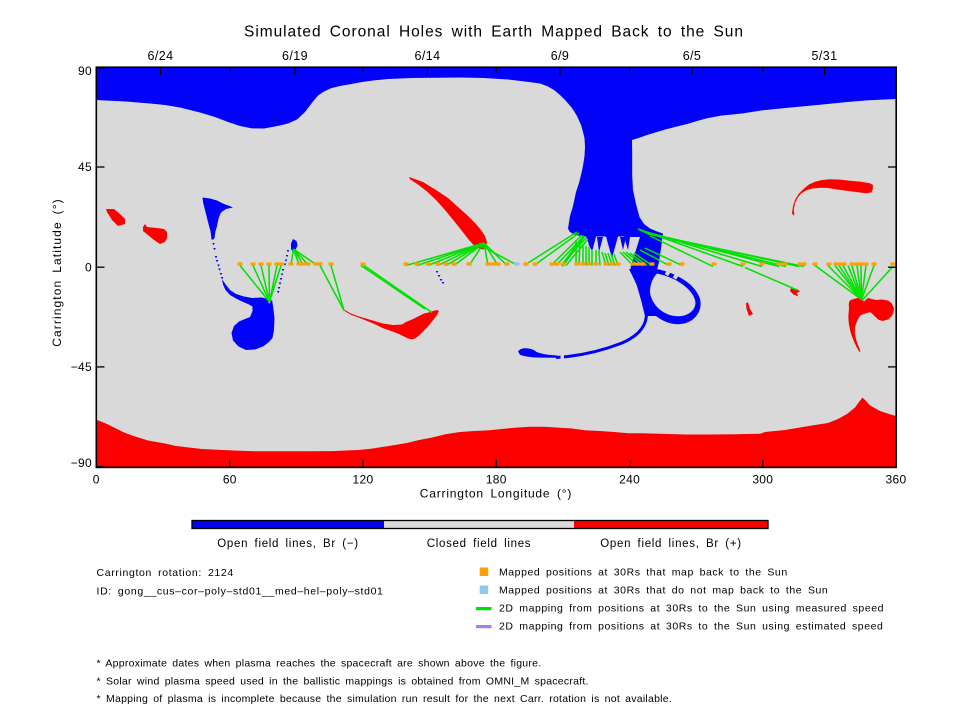  I want to click on svg-text: Carrington Longitude (°), so click(496, 494).